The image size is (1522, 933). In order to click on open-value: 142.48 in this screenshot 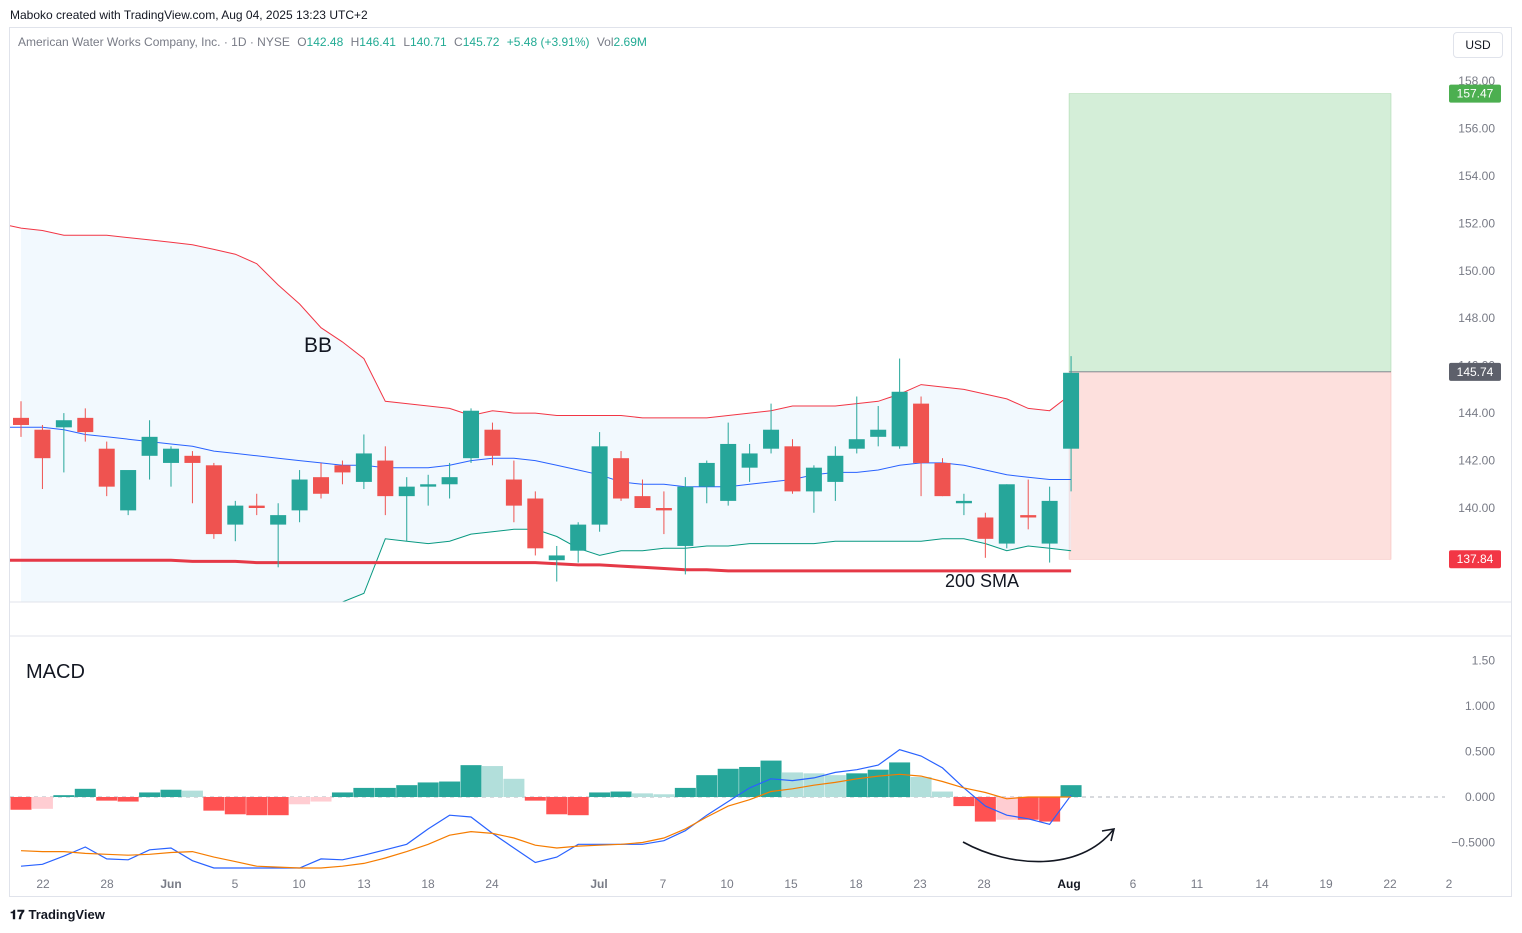, I will do `click(325, 42)`.